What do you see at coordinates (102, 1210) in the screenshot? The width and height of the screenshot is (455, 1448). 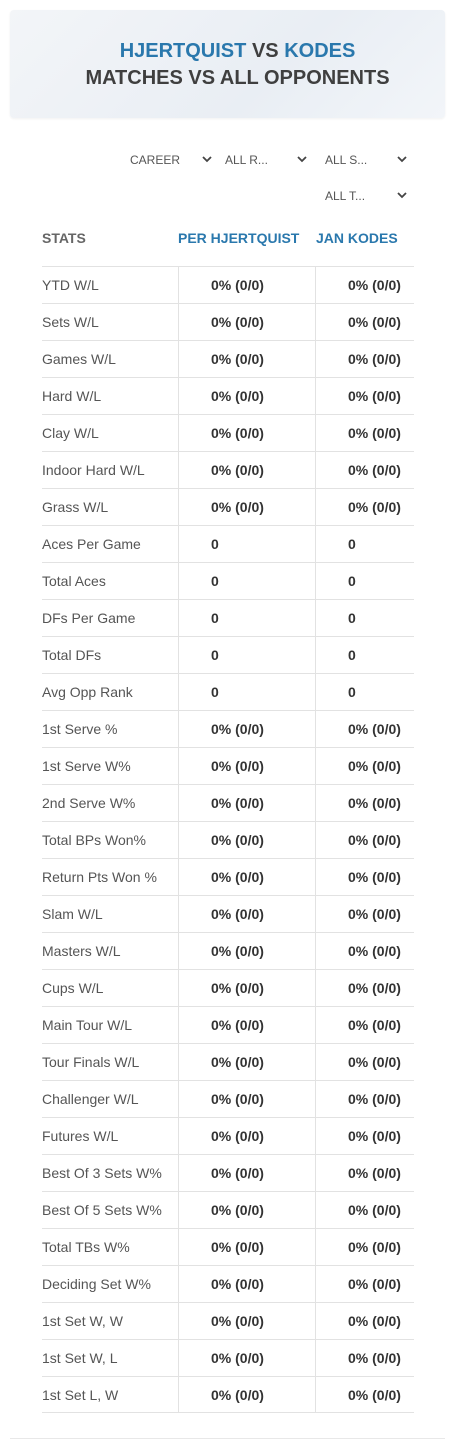 I see `stat-label: Best Of 5 Sets W%` at bounding box center [102, 1210].